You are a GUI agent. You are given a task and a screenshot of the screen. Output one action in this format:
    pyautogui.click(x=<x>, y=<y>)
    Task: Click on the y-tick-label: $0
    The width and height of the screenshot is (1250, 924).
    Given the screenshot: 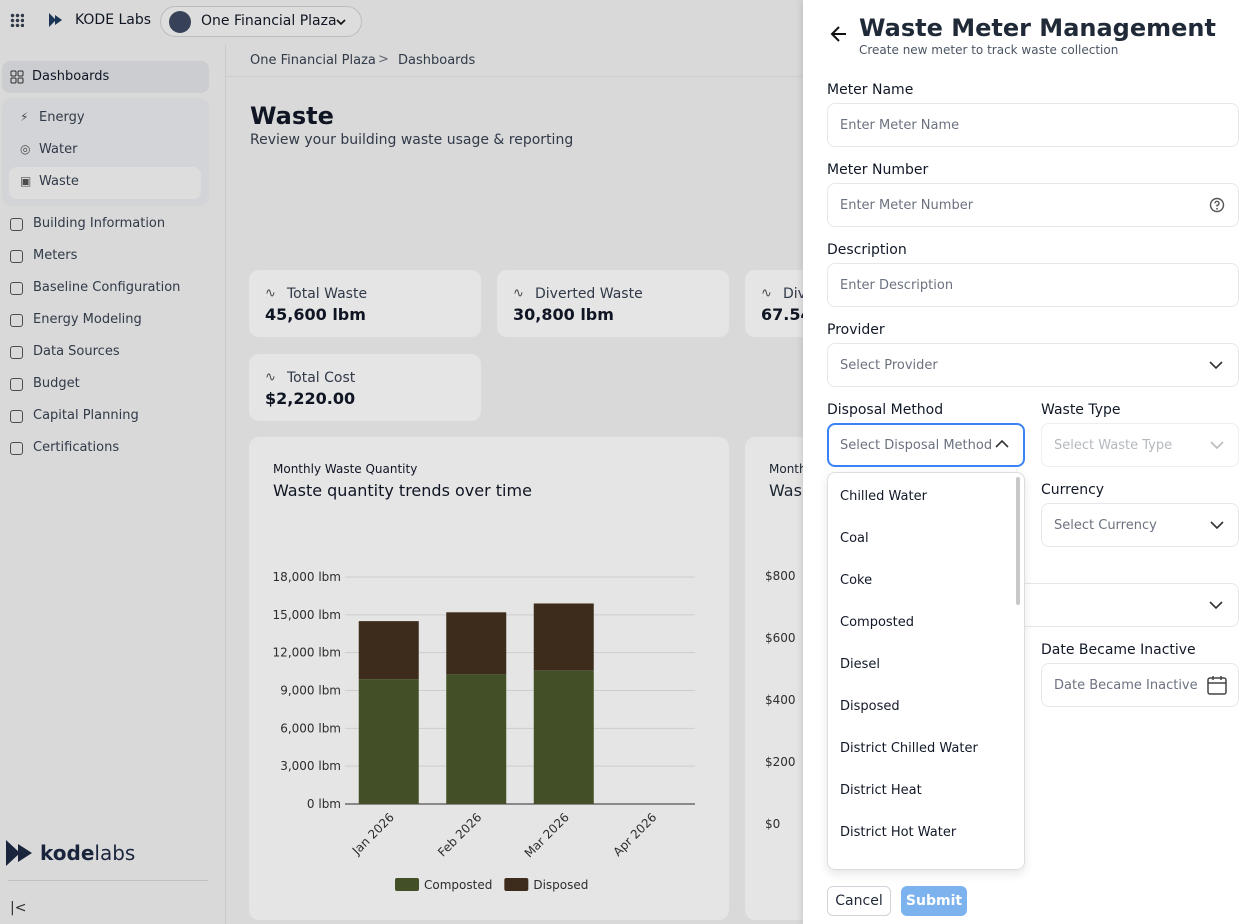 What is the action you would take?
    pyautogui.click(x=773, y=824)
    